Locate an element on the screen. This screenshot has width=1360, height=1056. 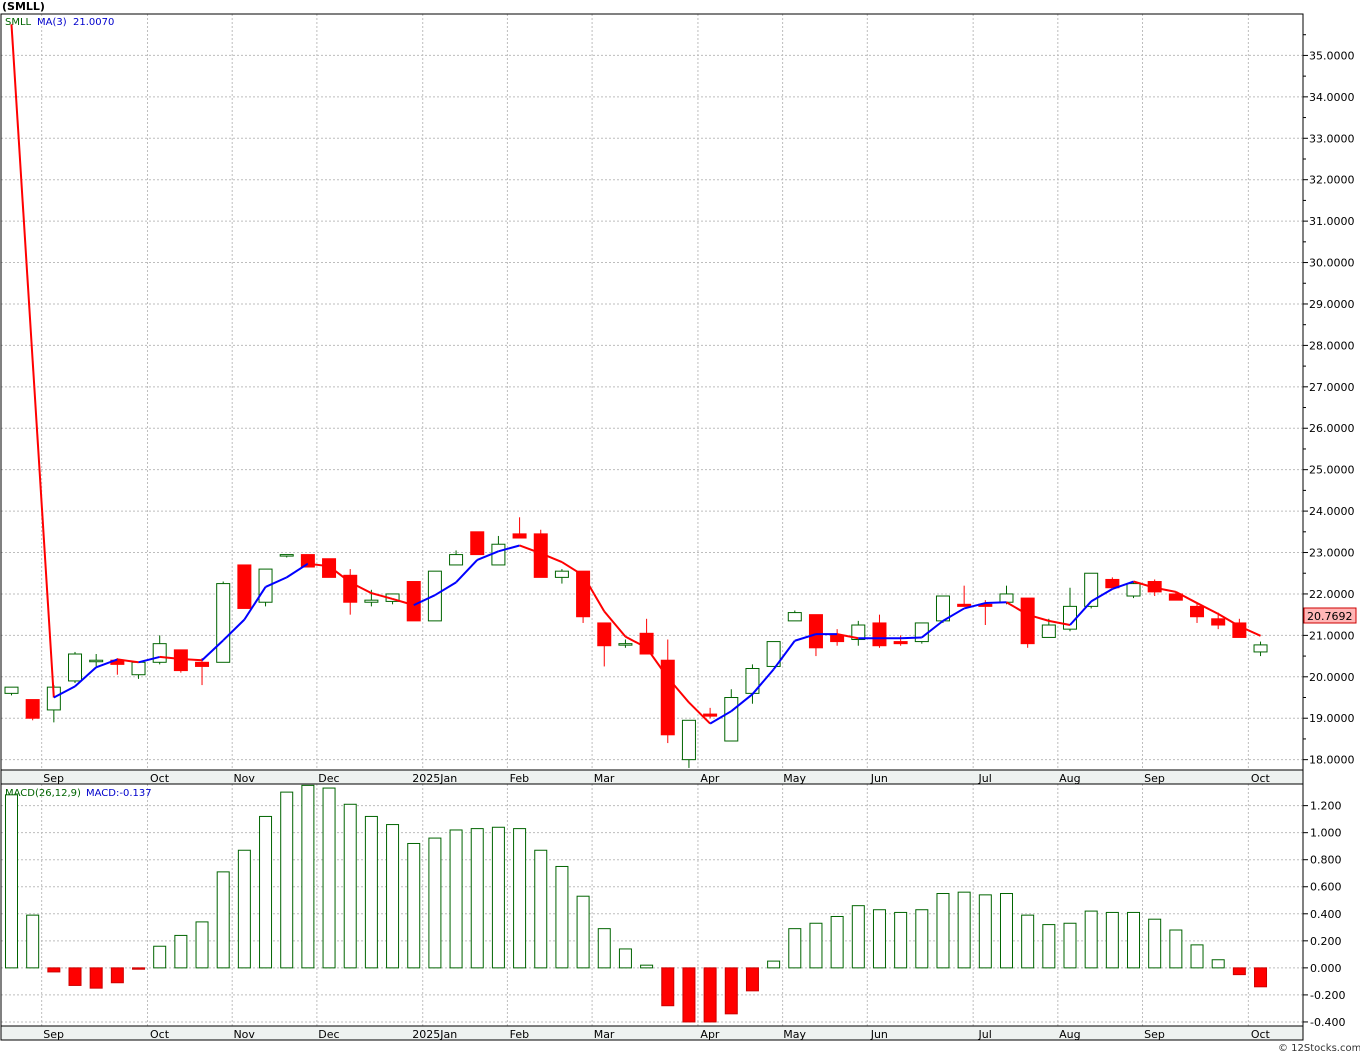
x-tick-label-macd: Feb is located at coordinates (519, 1034).